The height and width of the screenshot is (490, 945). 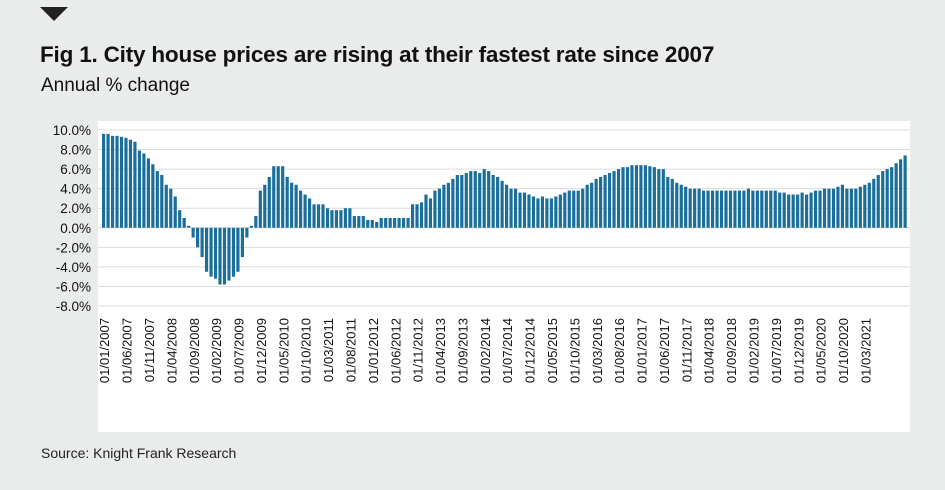 I want to click on x-tick-label: 01/10/2010, so click(x=306, y=350).